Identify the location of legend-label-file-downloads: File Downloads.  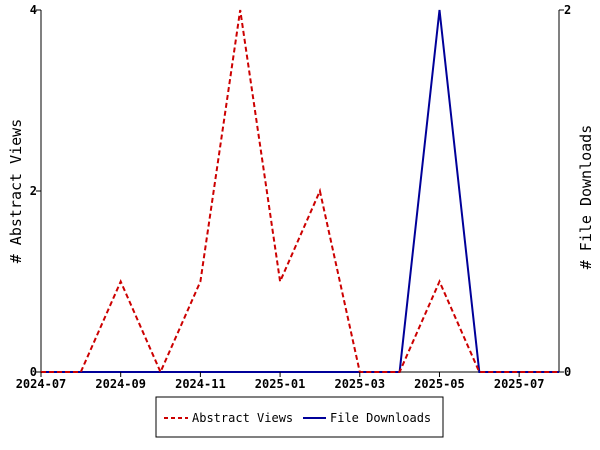
(380, 418).